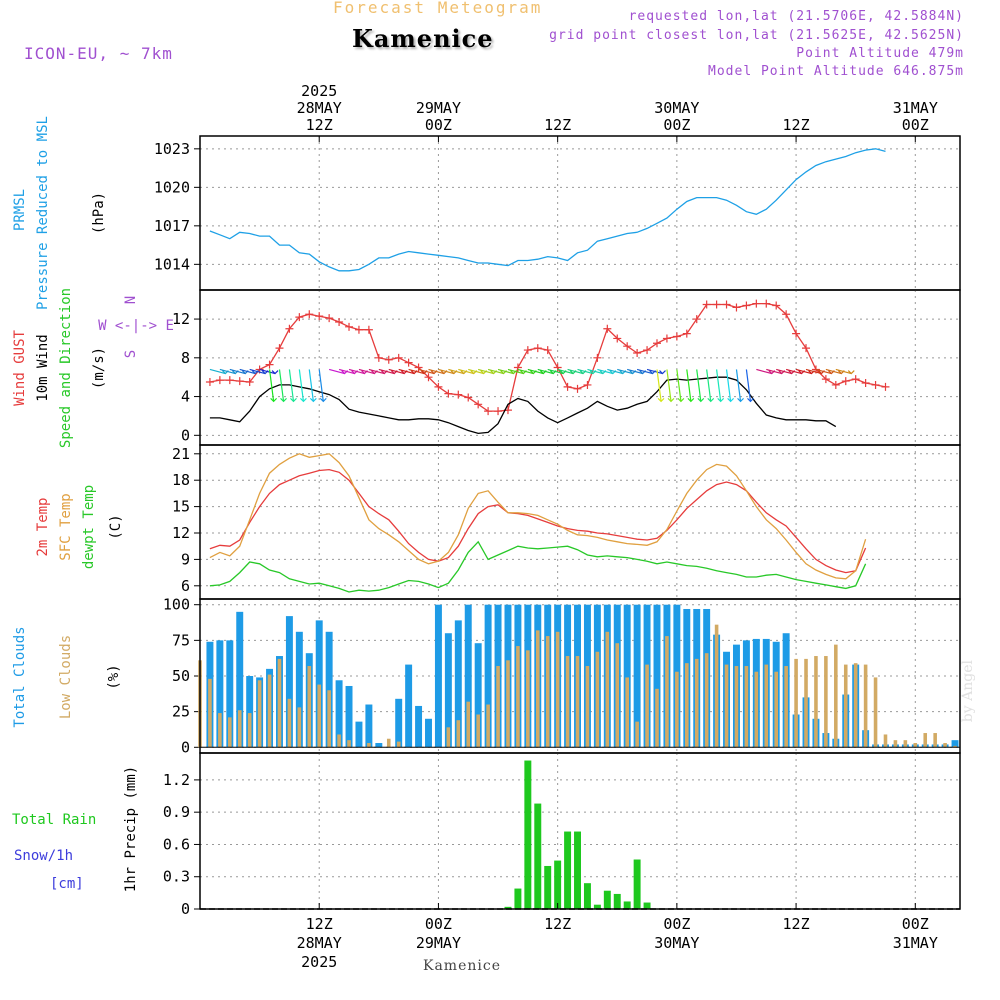  Describe the element at coordinates (136, 326) in the screenshot. I see `compass-we: W <-|-> E` at that location.